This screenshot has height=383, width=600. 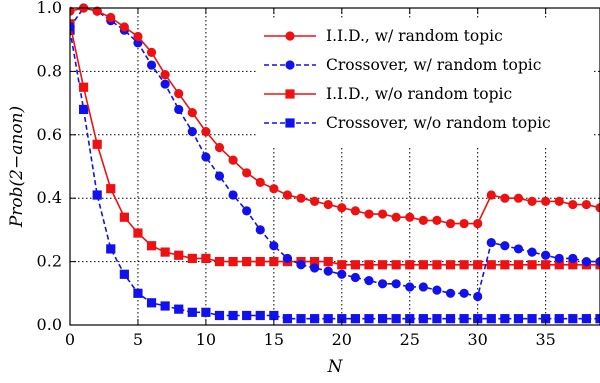 I want to click on x-tick-label: 25, so click(x=410, y=339).